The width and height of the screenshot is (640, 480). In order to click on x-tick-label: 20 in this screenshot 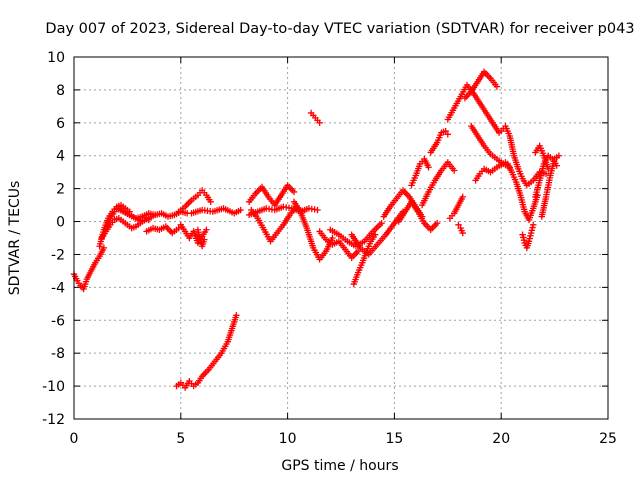, I will do `click(501, 439)`.